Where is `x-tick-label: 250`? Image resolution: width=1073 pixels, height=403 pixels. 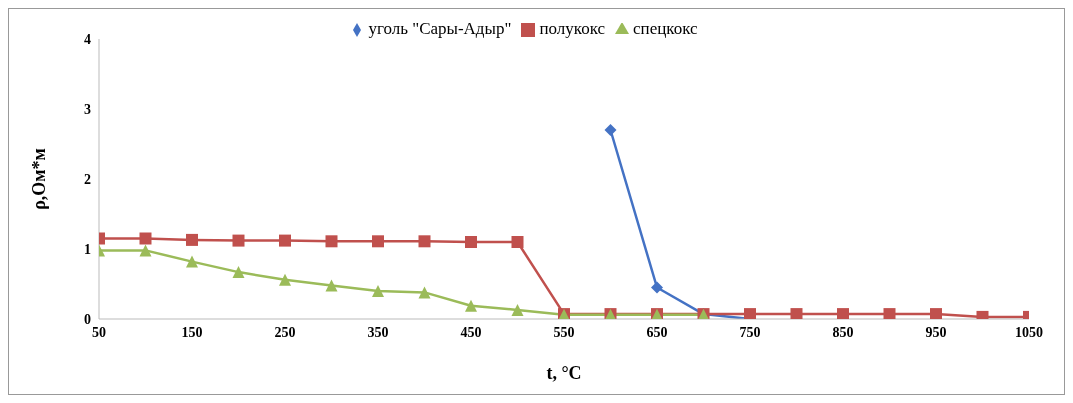 x-tick-label: 250 is located at coordinates (285, 332).